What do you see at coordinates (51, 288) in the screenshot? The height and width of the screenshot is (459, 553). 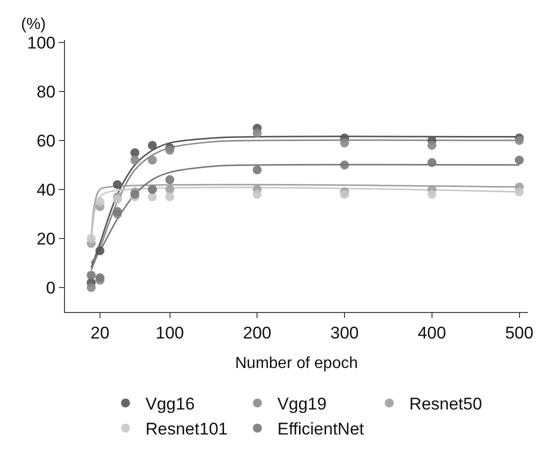 I see `y-tick-label: 0` at bounding box center [51, 288].